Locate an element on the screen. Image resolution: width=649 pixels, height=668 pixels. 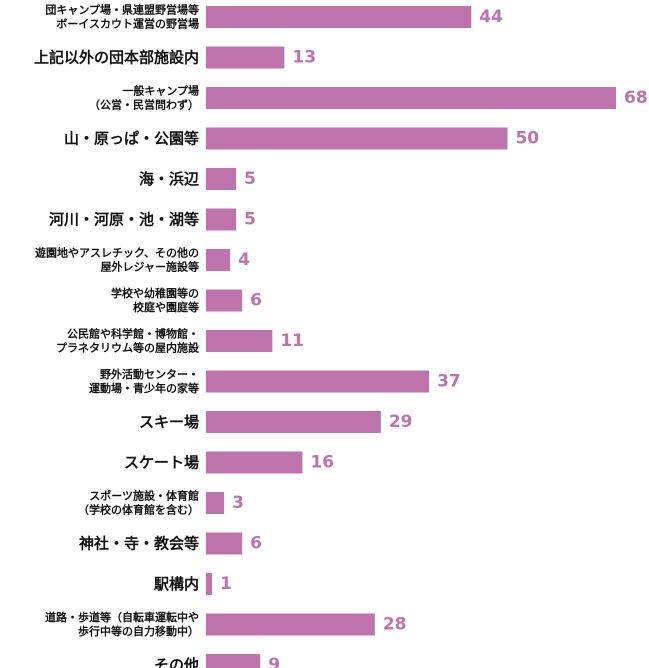
category-label: プラネタリウム等の屋内施設 is located at coordinates (128, 348).